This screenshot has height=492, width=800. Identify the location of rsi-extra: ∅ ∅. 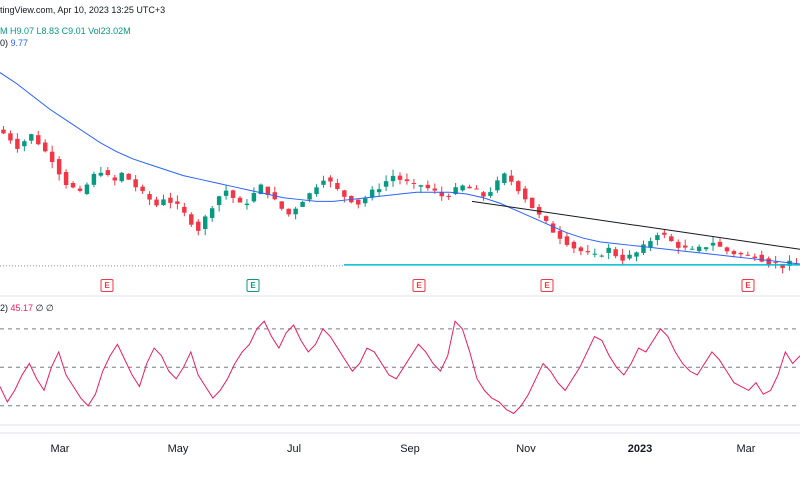
(44, 308).